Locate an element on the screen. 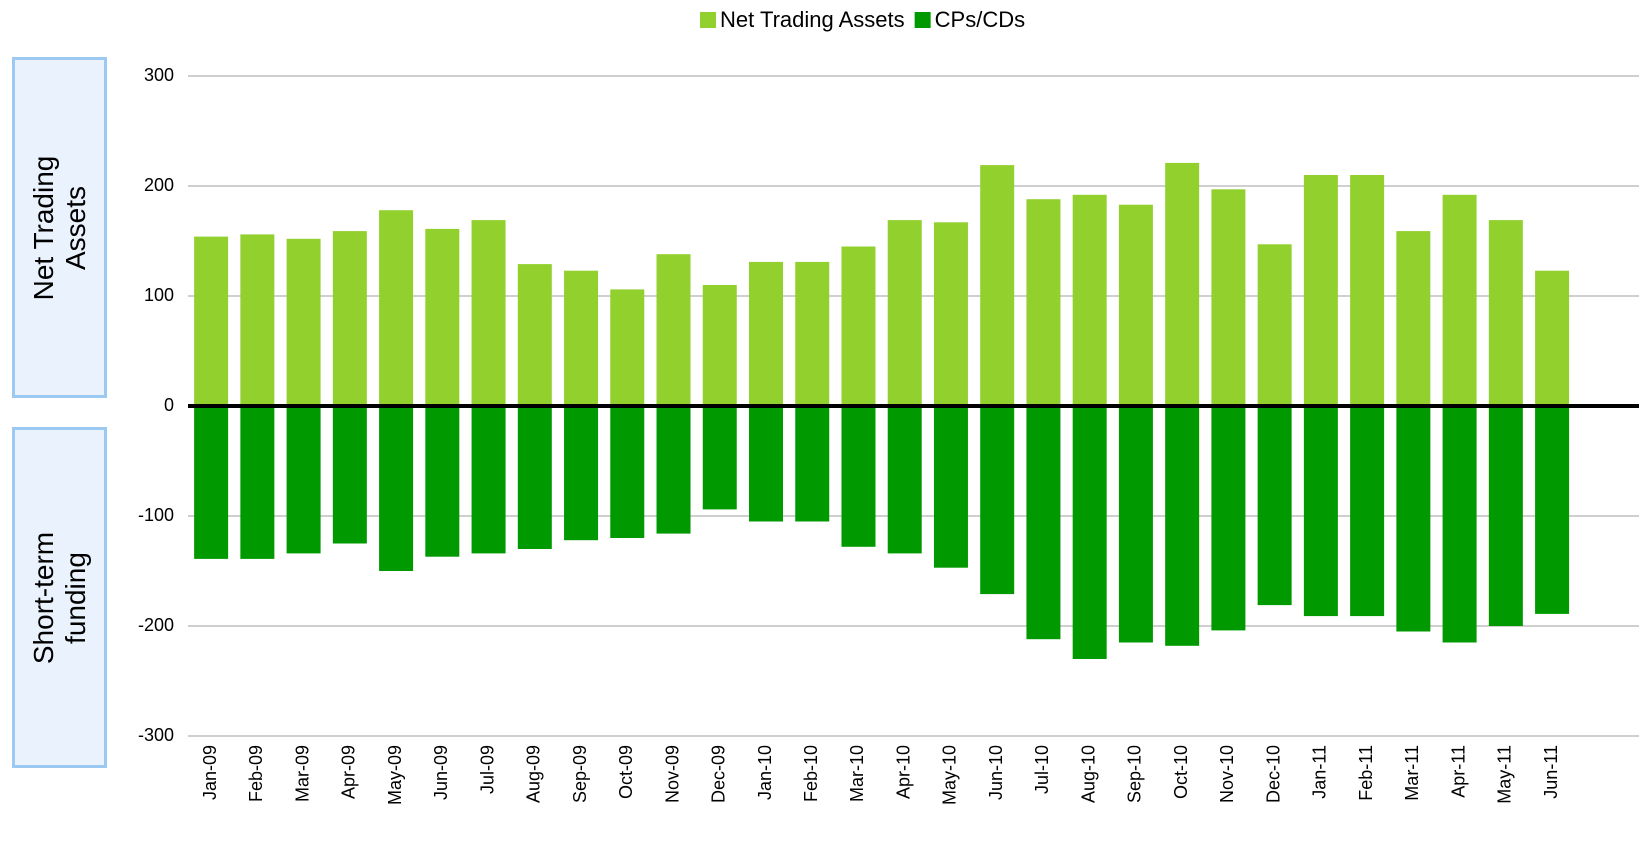 This screenshot has height=853, width=1639. x-tick-label: Jul-09 is located at coordinates (487, 769).